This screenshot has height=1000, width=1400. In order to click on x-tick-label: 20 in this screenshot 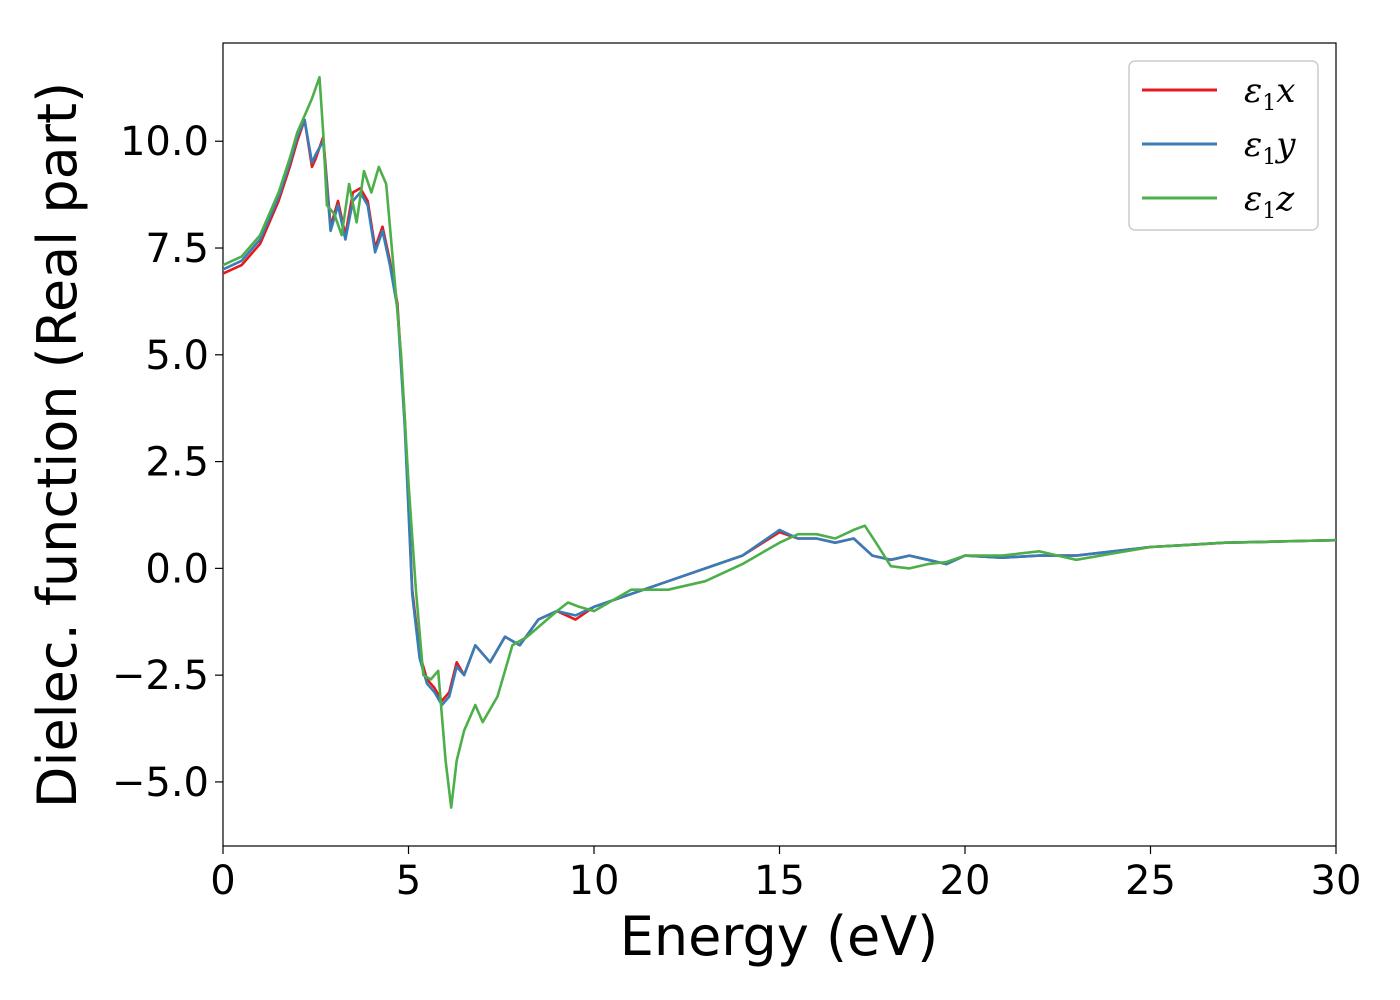, I will do `click(965, 881)`.